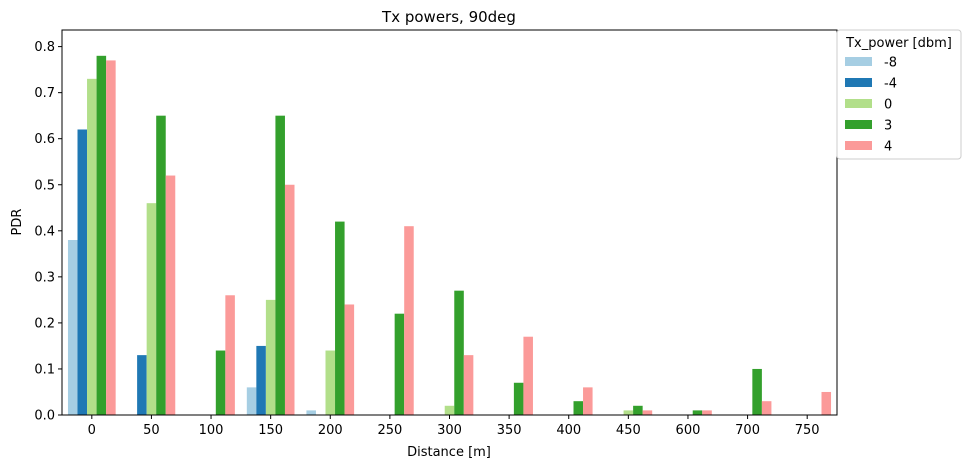 This screenshot has height=468, width=971. What do you see at coordinates (628, 430) in the screenshot?
I see `x-tick-label: 450` at bounding box center [628, 430].